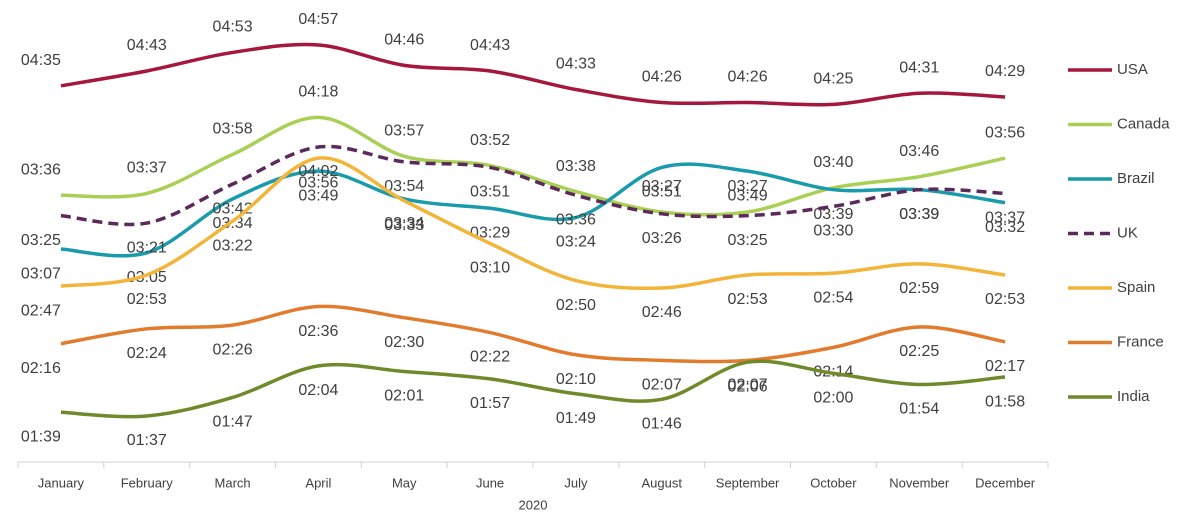  What do you see at coordinates (833, 297) in the screenshot?
I see `value-label: 02:54` at bounding box center [833, 297].